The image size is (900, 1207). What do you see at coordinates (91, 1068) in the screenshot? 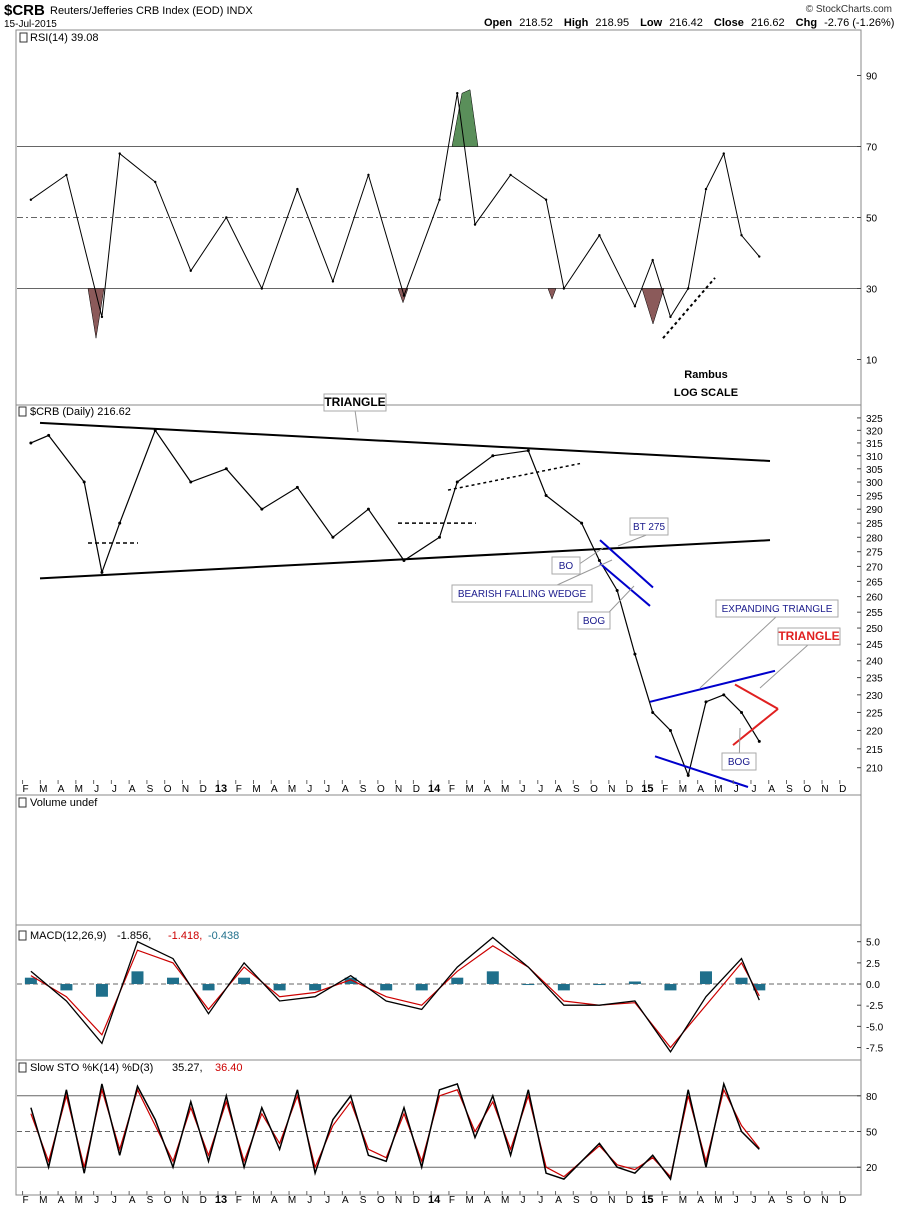
I see `sto-title: Slow STO %K(14) %D(3)` at bounding box center [91, 1068].